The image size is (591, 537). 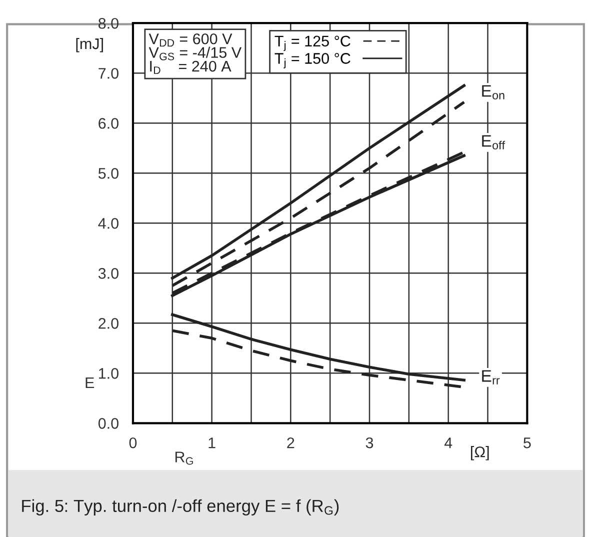 I want to click on x-tick-label: 4, so click(x=448, y=443).